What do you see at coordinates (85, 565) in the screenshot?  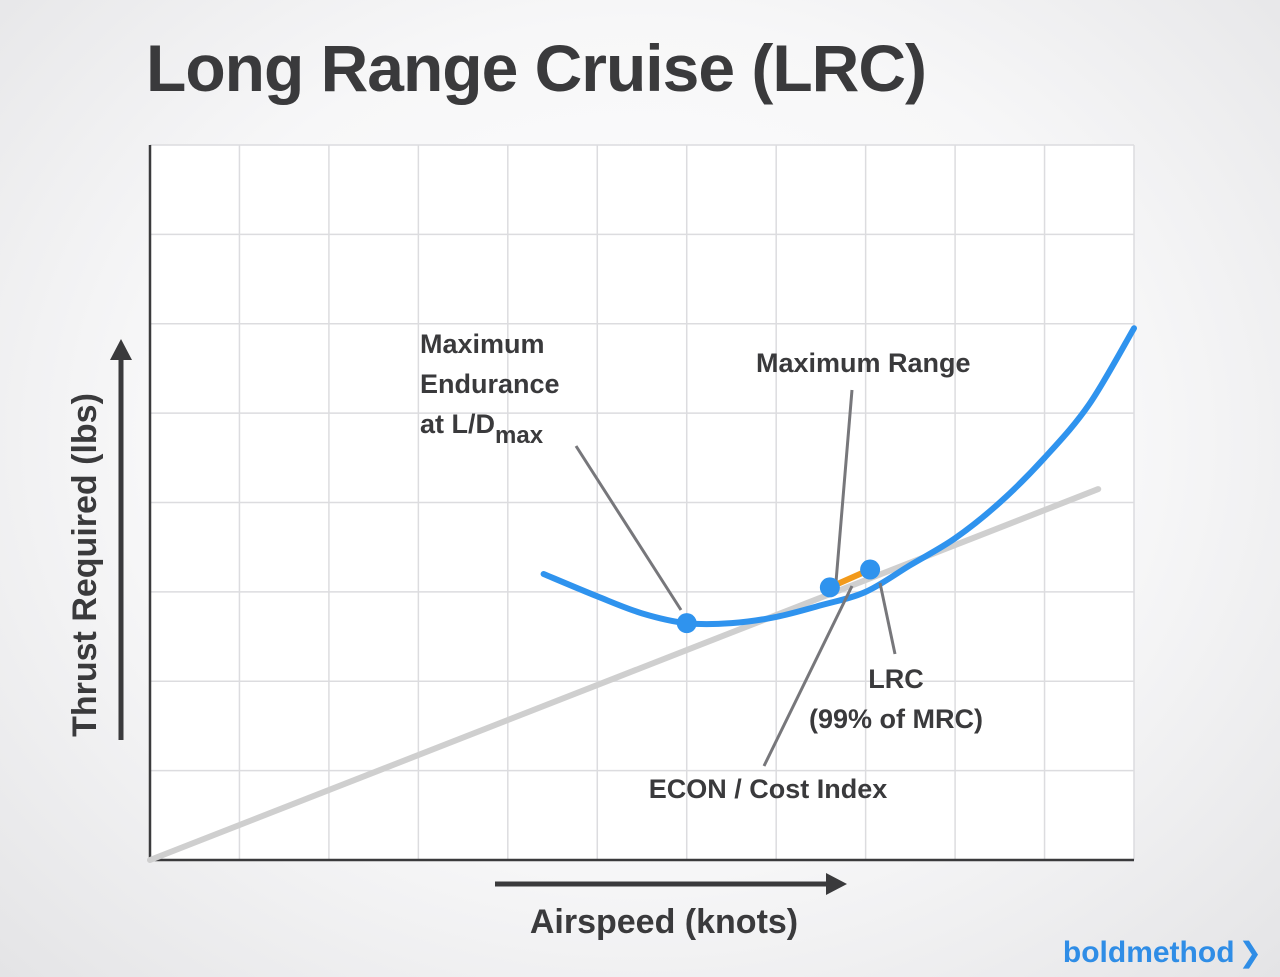 I see `y-axis-title: Thrust Required (lbs)` at bounding box center [85, 565].